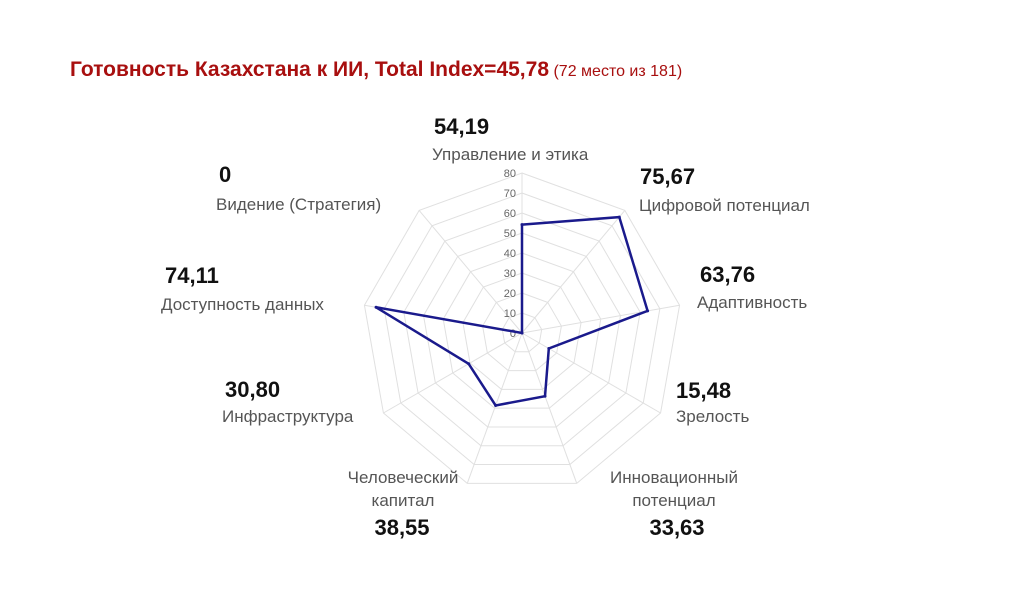 The width and height of the screenshot is (1024, 593). I want to click on data-series-line, so click(512, 311).